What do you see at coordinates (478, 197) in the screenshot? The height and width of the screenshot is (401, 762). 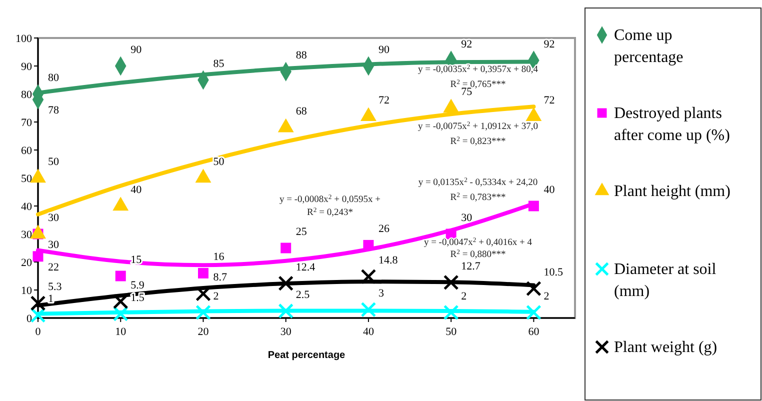 I see `annotation: R$^{2}$ = 0,783***` at bounding box center [478, 197].